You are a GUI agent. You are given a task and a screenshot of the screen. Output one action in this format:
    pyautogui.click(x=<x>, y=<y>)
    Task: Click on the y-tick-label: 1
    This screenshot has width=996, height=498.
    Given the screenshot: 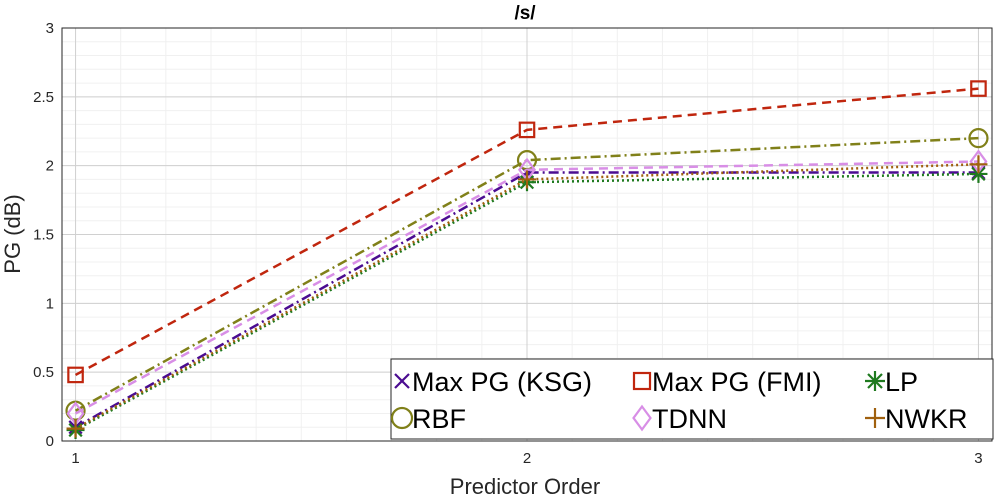 What is the action you would take?
    pyautogui.click(x=50, y=303)
    